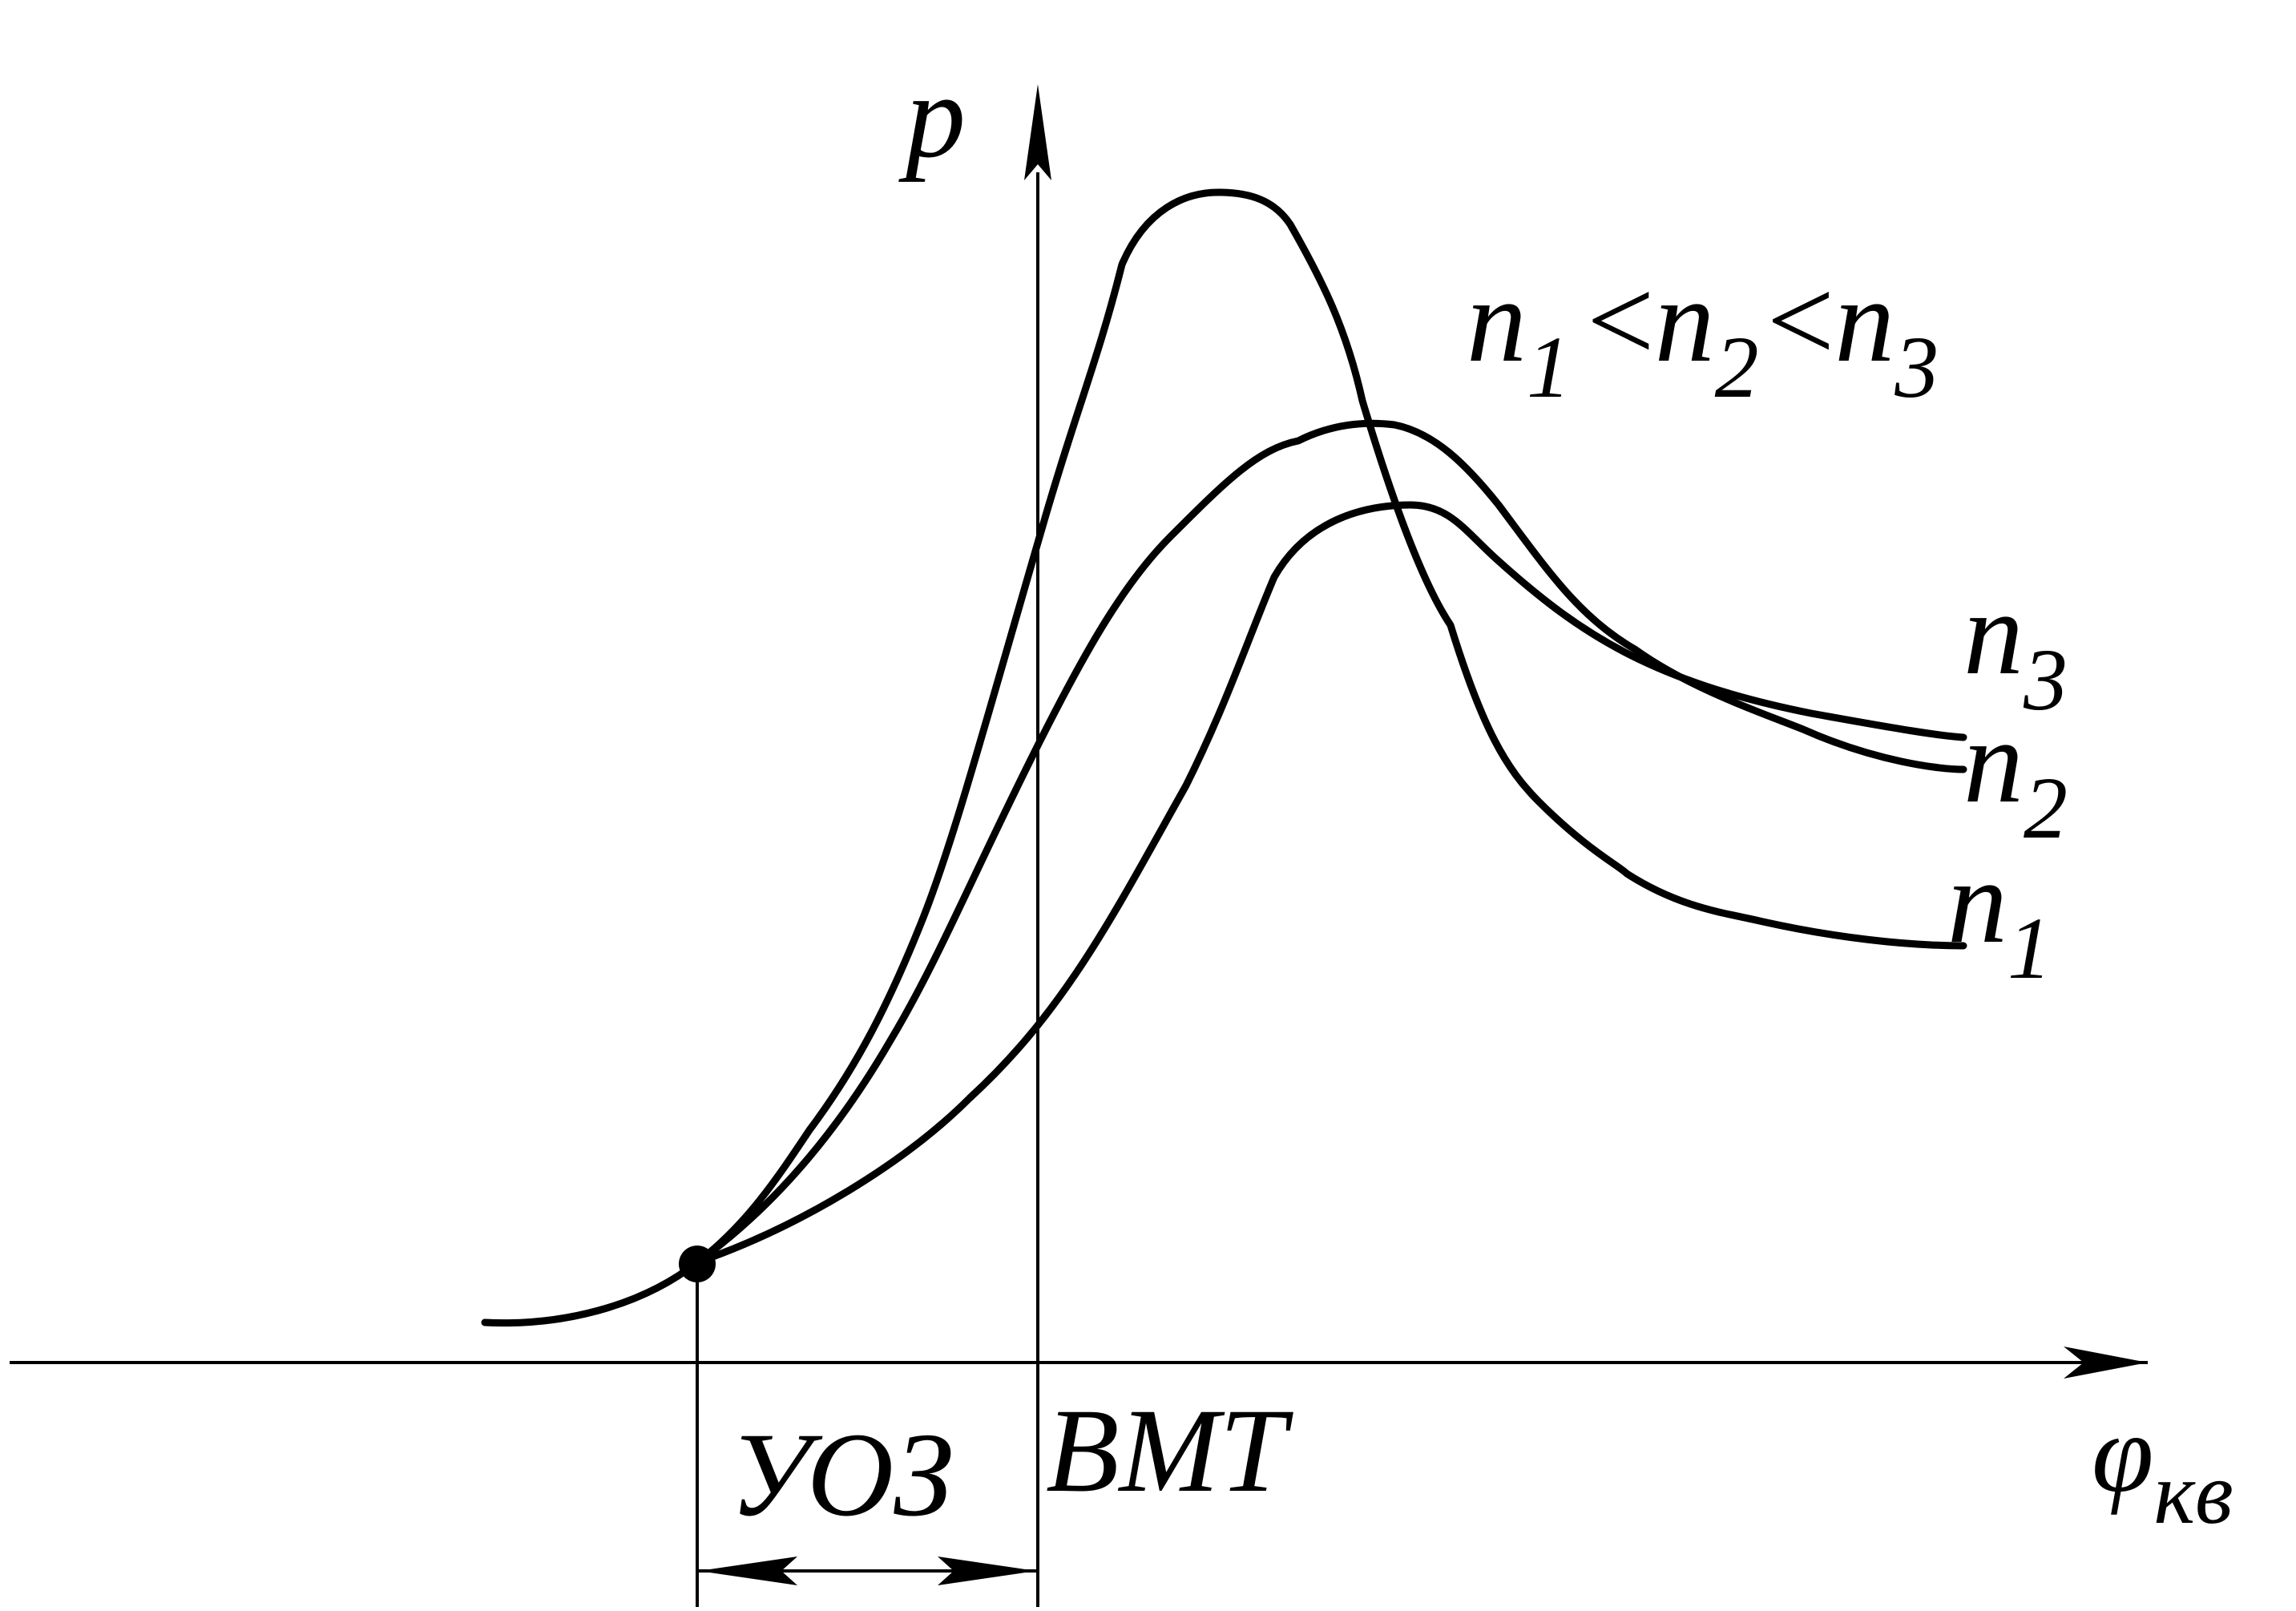 This screenshot has height=1611, width=2296. Describe the element at coordinates (1170, 1450) in the screenshot. I see `tdc-label: ВМТ` at that location.